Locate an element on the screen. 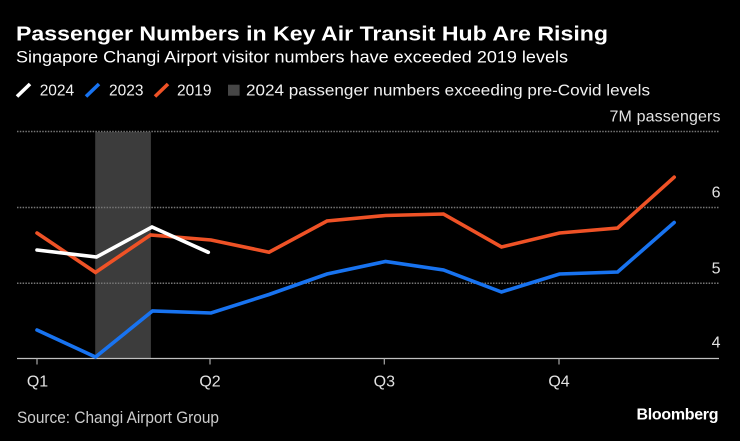 Image resolution: width=740 pixels, height=441 pixels. svg-text: 5 is located at coordinates (716, 269).